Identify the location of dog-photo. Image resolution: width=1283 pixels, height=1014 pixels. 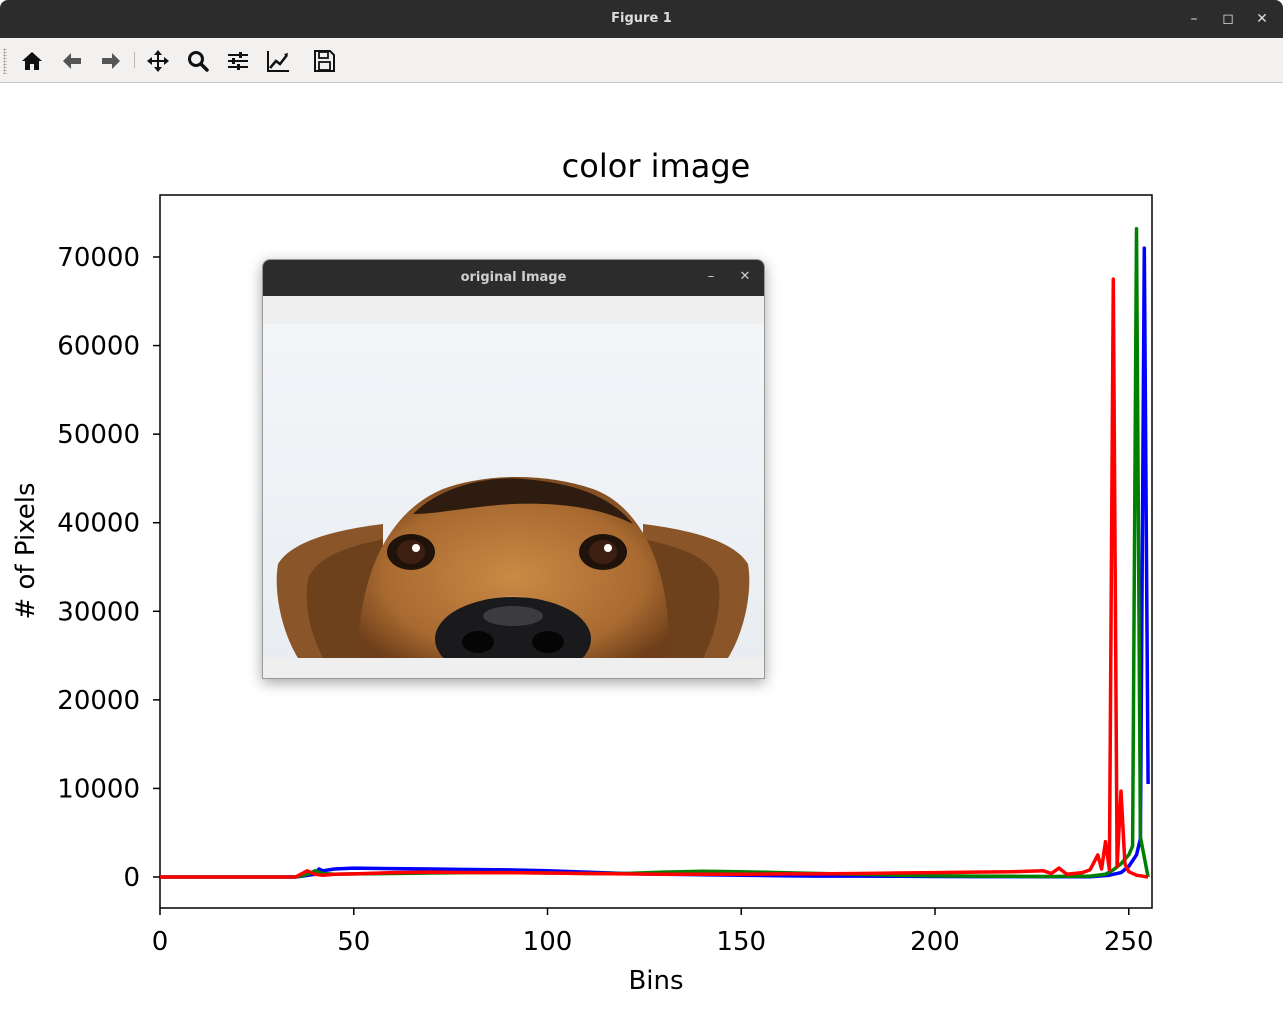
(513, 491).